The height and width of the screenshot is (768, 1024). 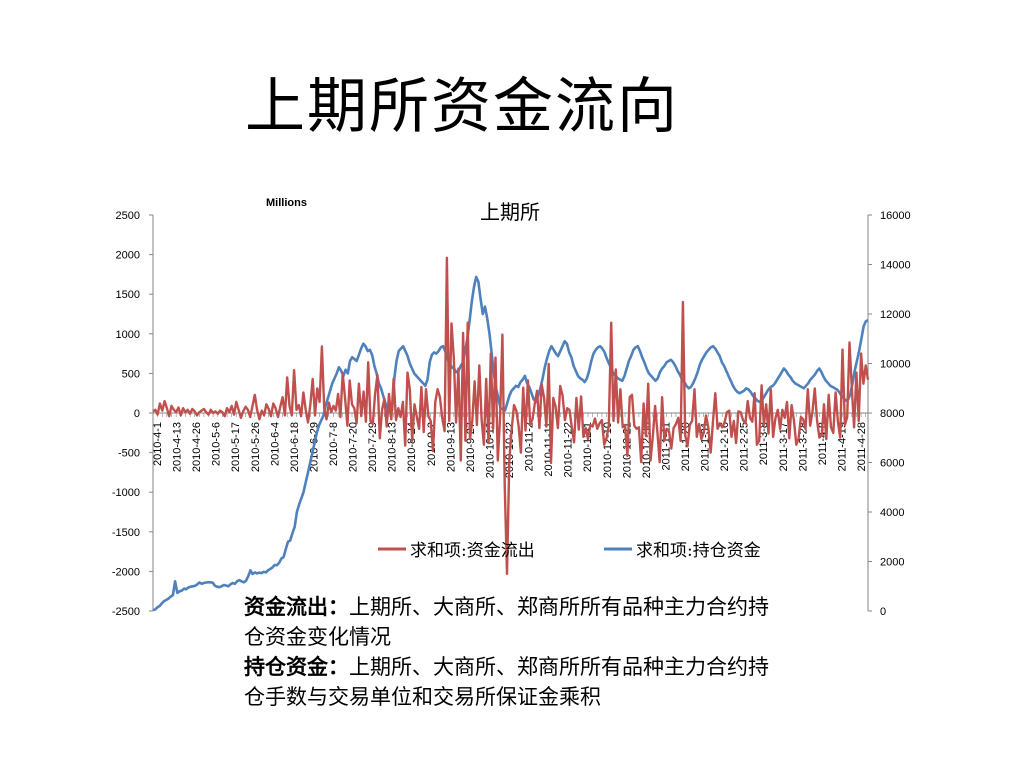 I want to click on x-tick-label: 2010-12-10, so click(x=608, y=450).